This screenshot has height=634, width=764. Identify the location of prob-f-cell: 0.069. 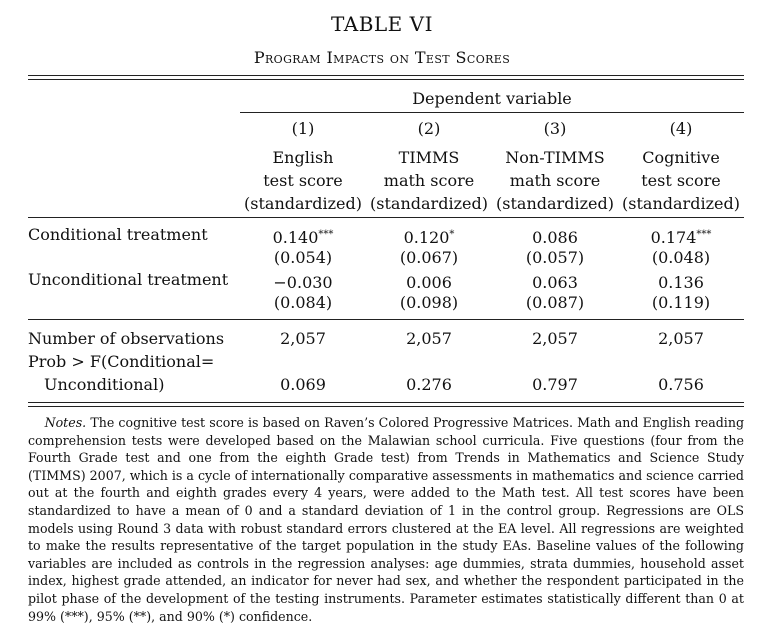
(303, 384).